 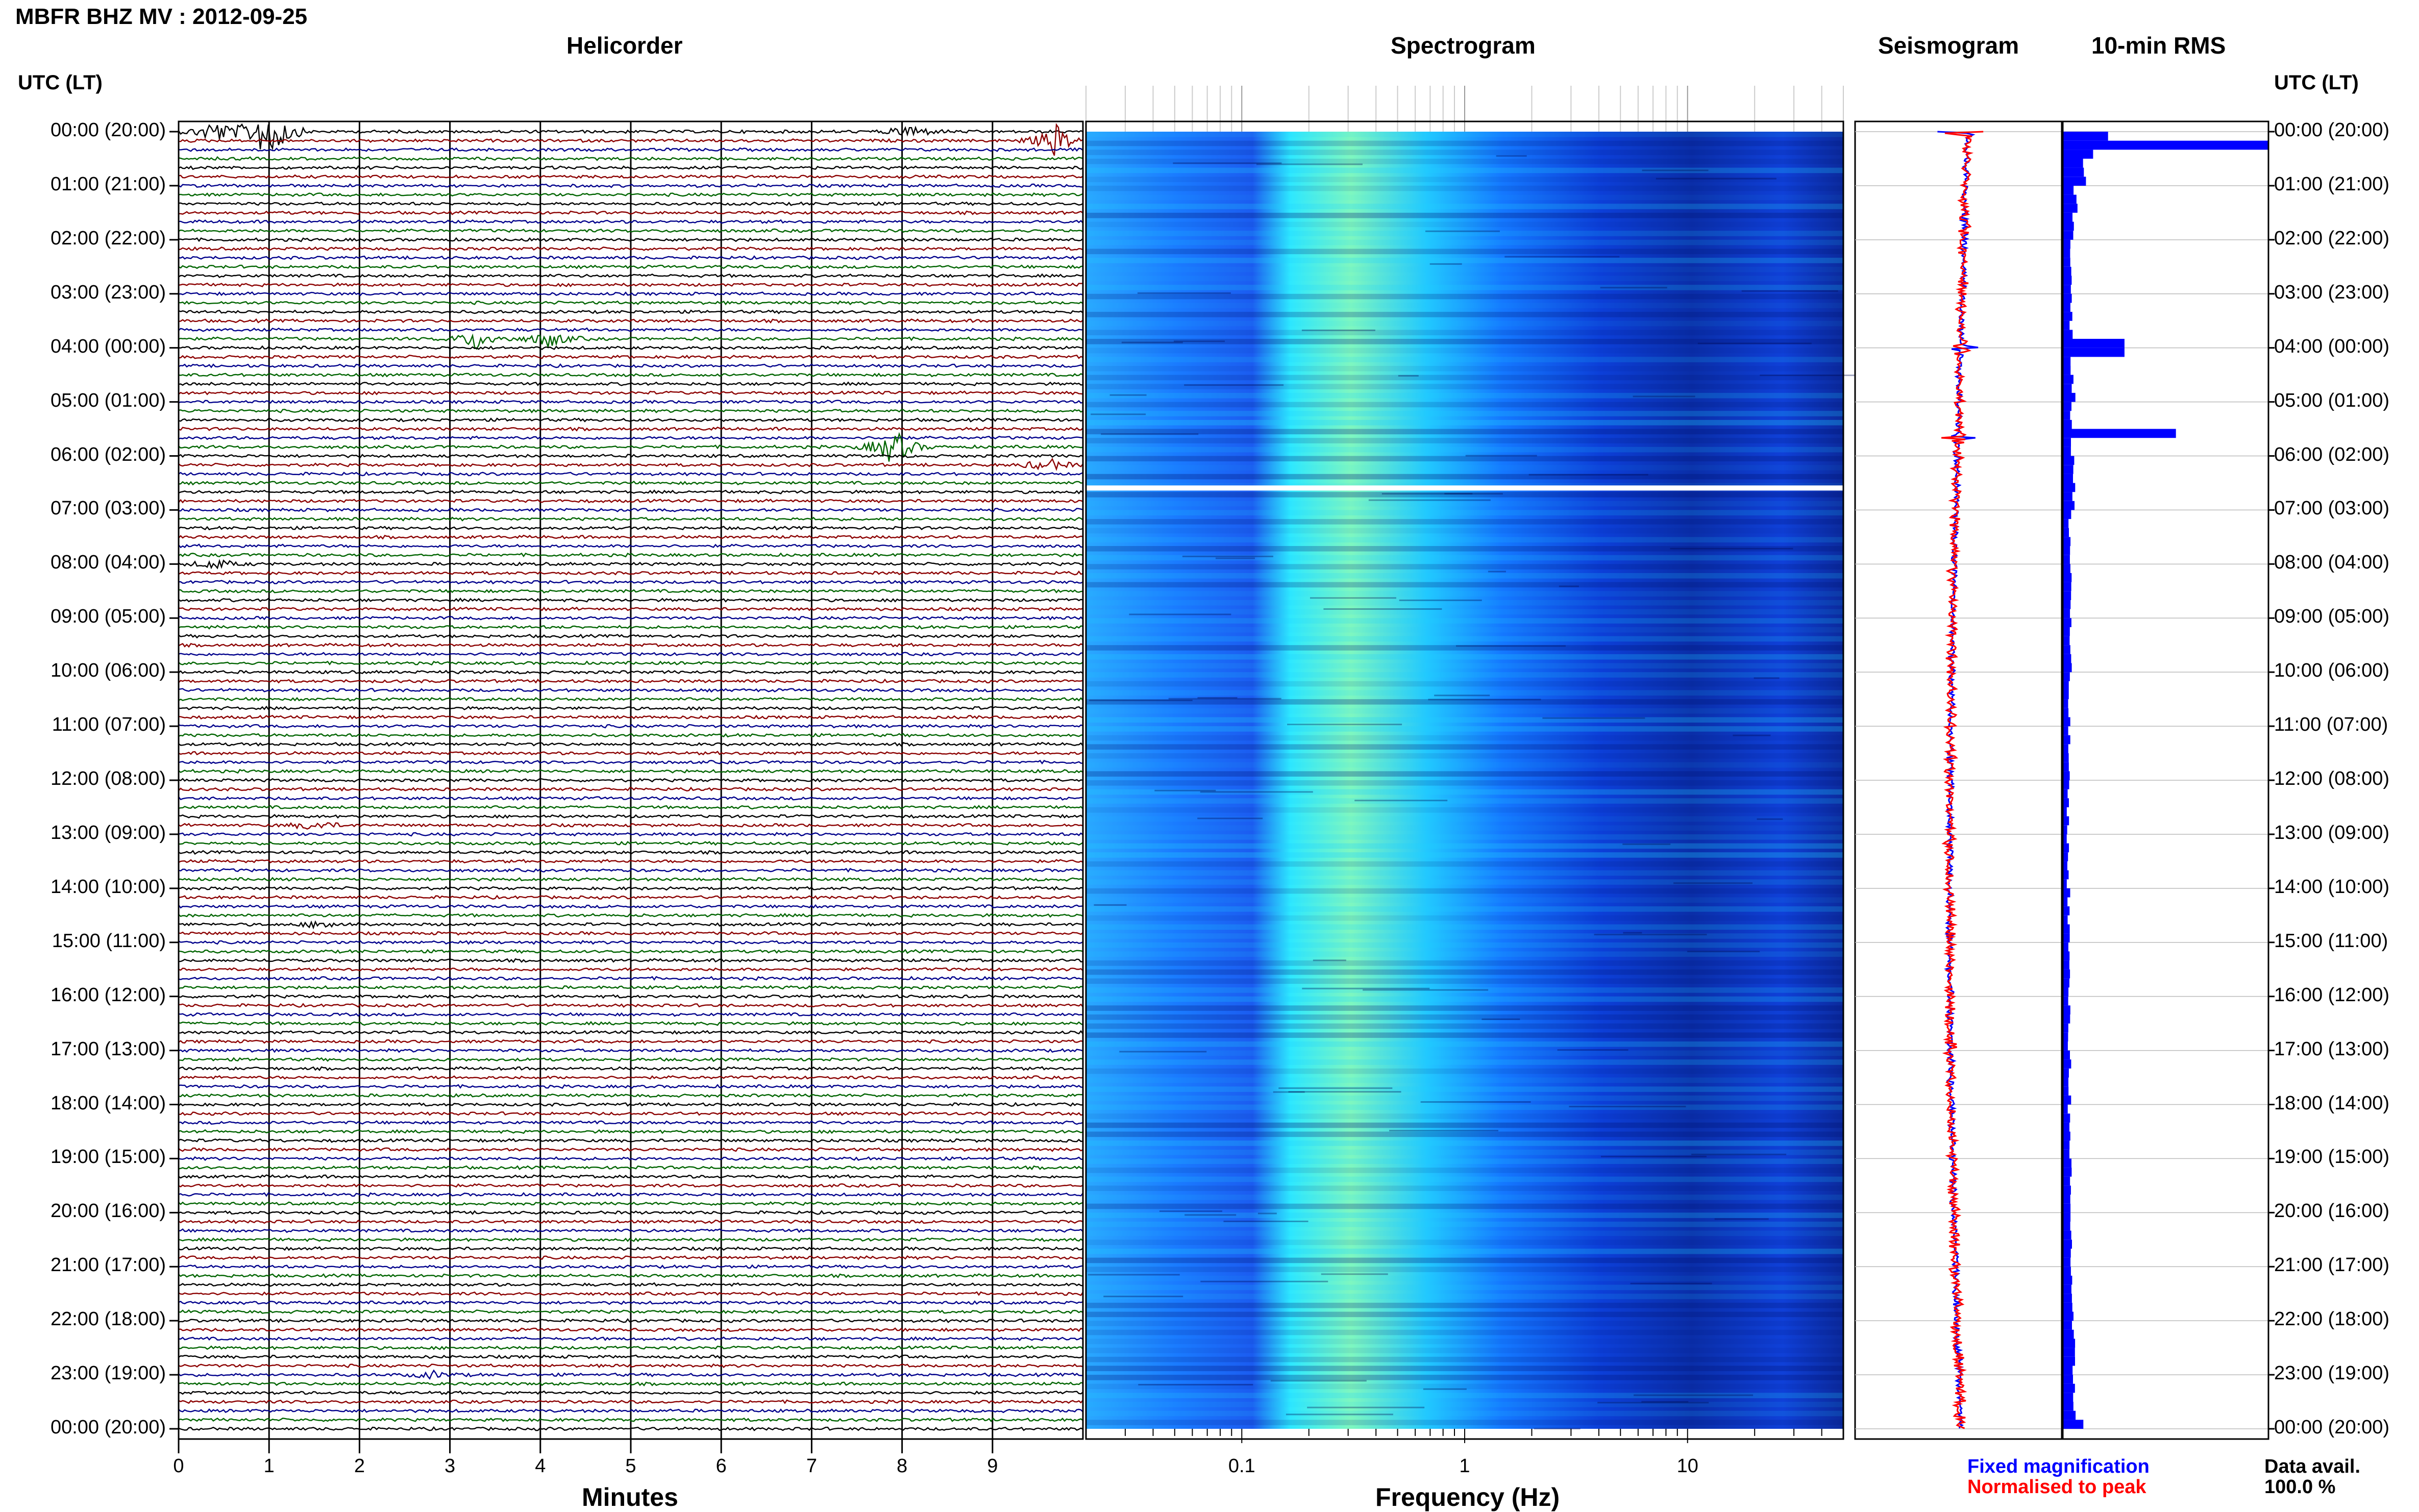 What do you see at coordinates (359, 1466) in the screenshot?
I see `helicorder-x-tick-label: 2` at bounding box center [359, 1466].